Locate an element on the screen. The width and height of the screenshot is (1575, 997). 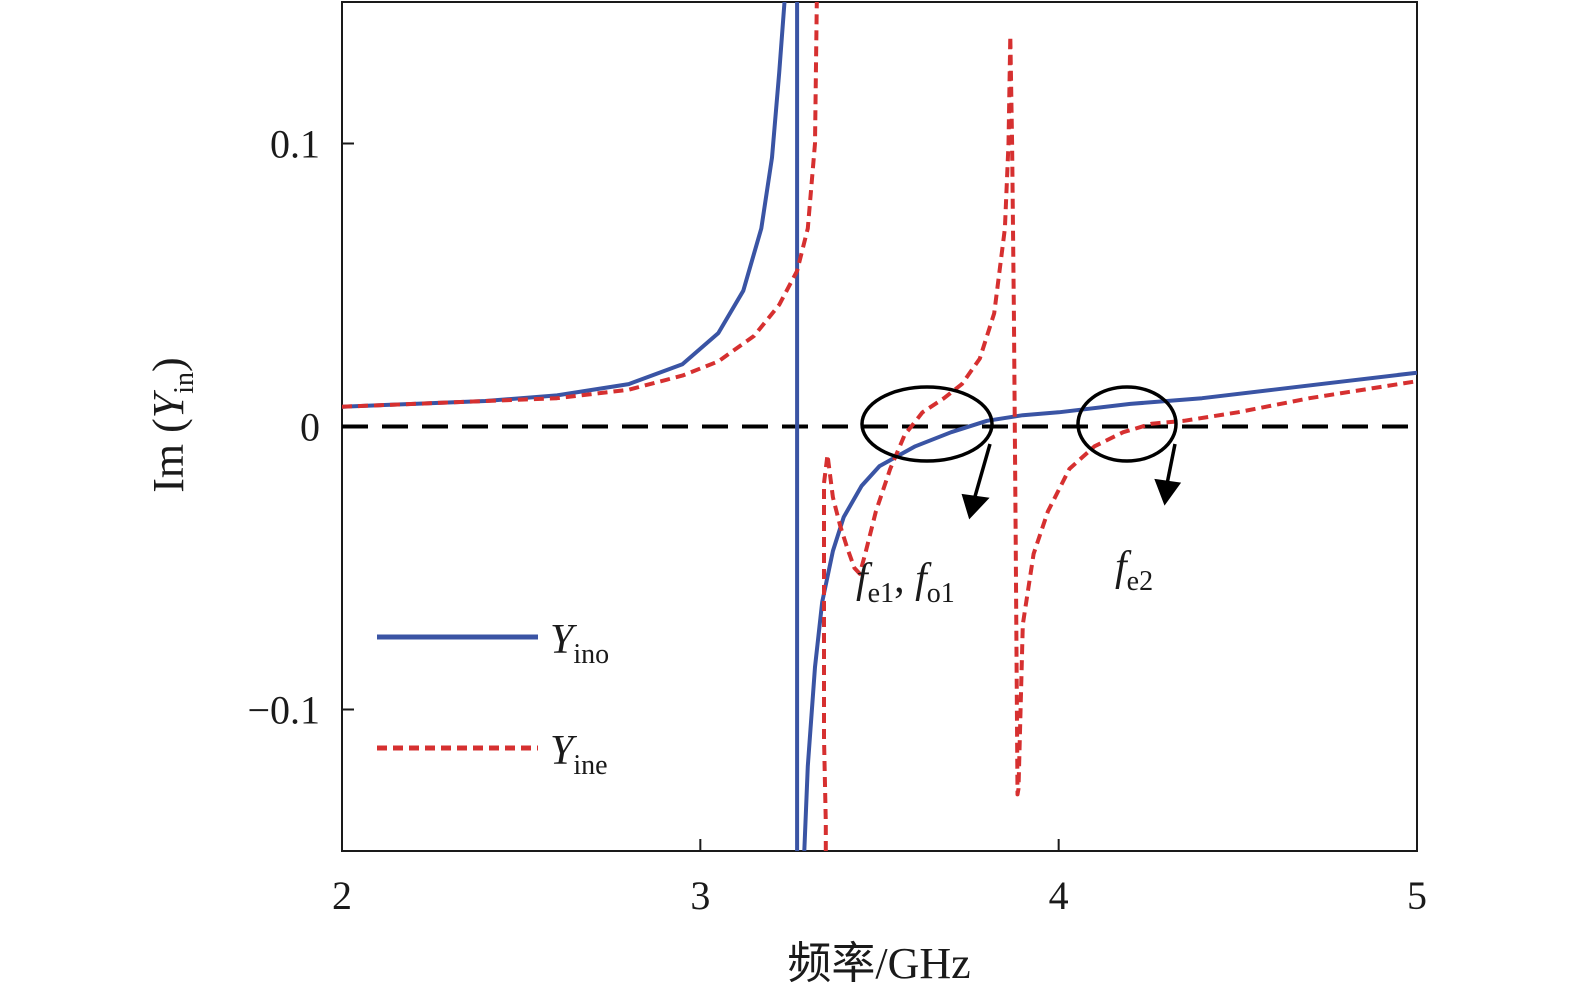
annotation-markers is located at coordinates (1021, 452).